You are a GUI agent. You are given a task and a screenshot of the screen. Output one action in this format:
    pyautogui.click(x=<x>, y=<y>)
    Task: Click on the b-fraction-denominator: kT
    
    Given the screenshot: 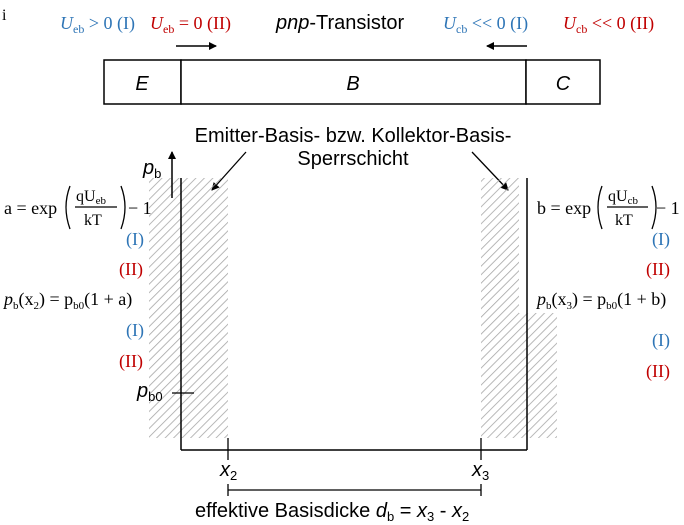 What is the action you would take?
    pyautogui.click(x=624, y=220)
    